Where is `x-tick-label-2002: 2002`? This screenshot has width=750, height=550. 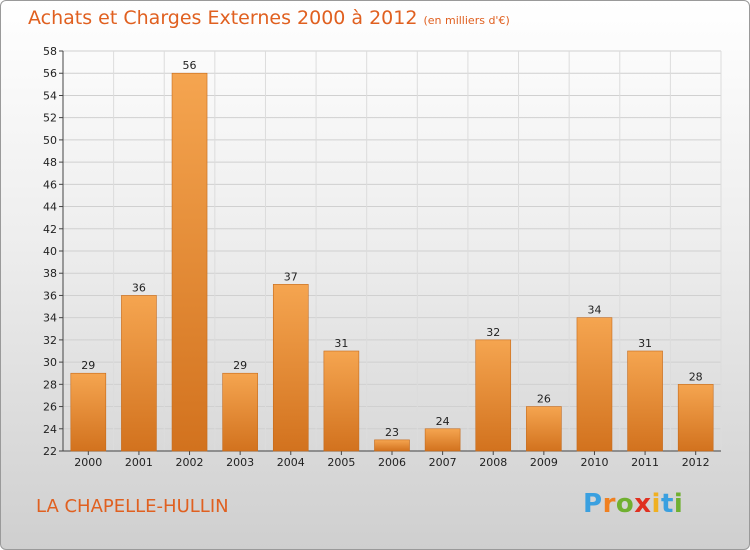 x-tick-label-2002: 2002 is located at coordinates (190, 462).